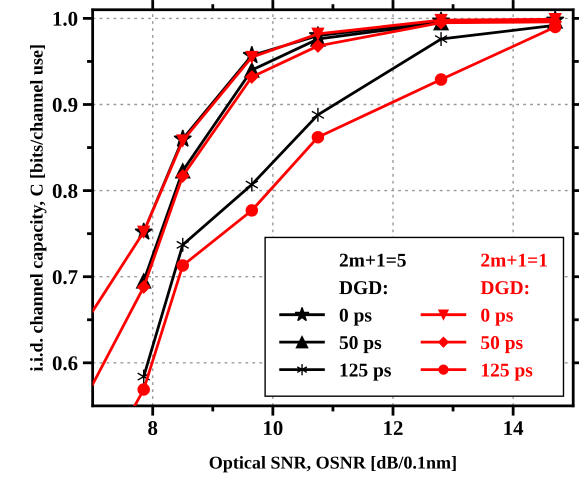 The image size is (579, 489). What do you see at coordinates (38, 208) in the screenshot?
I see `y-axis-title: i.i.d. channel capacity, C [bits/channel use]` at bounding box center [38, 208].